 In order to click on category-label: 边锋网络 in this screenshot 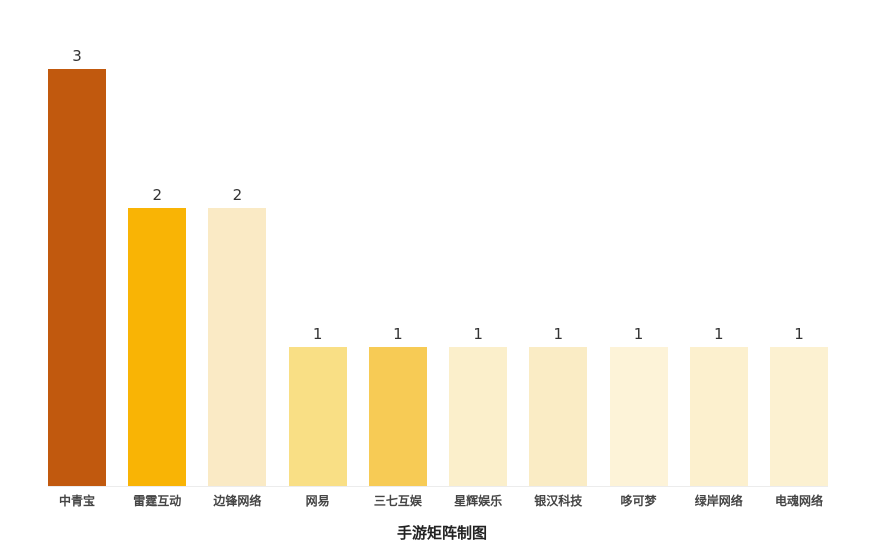, I will do `click(237, 501)`.